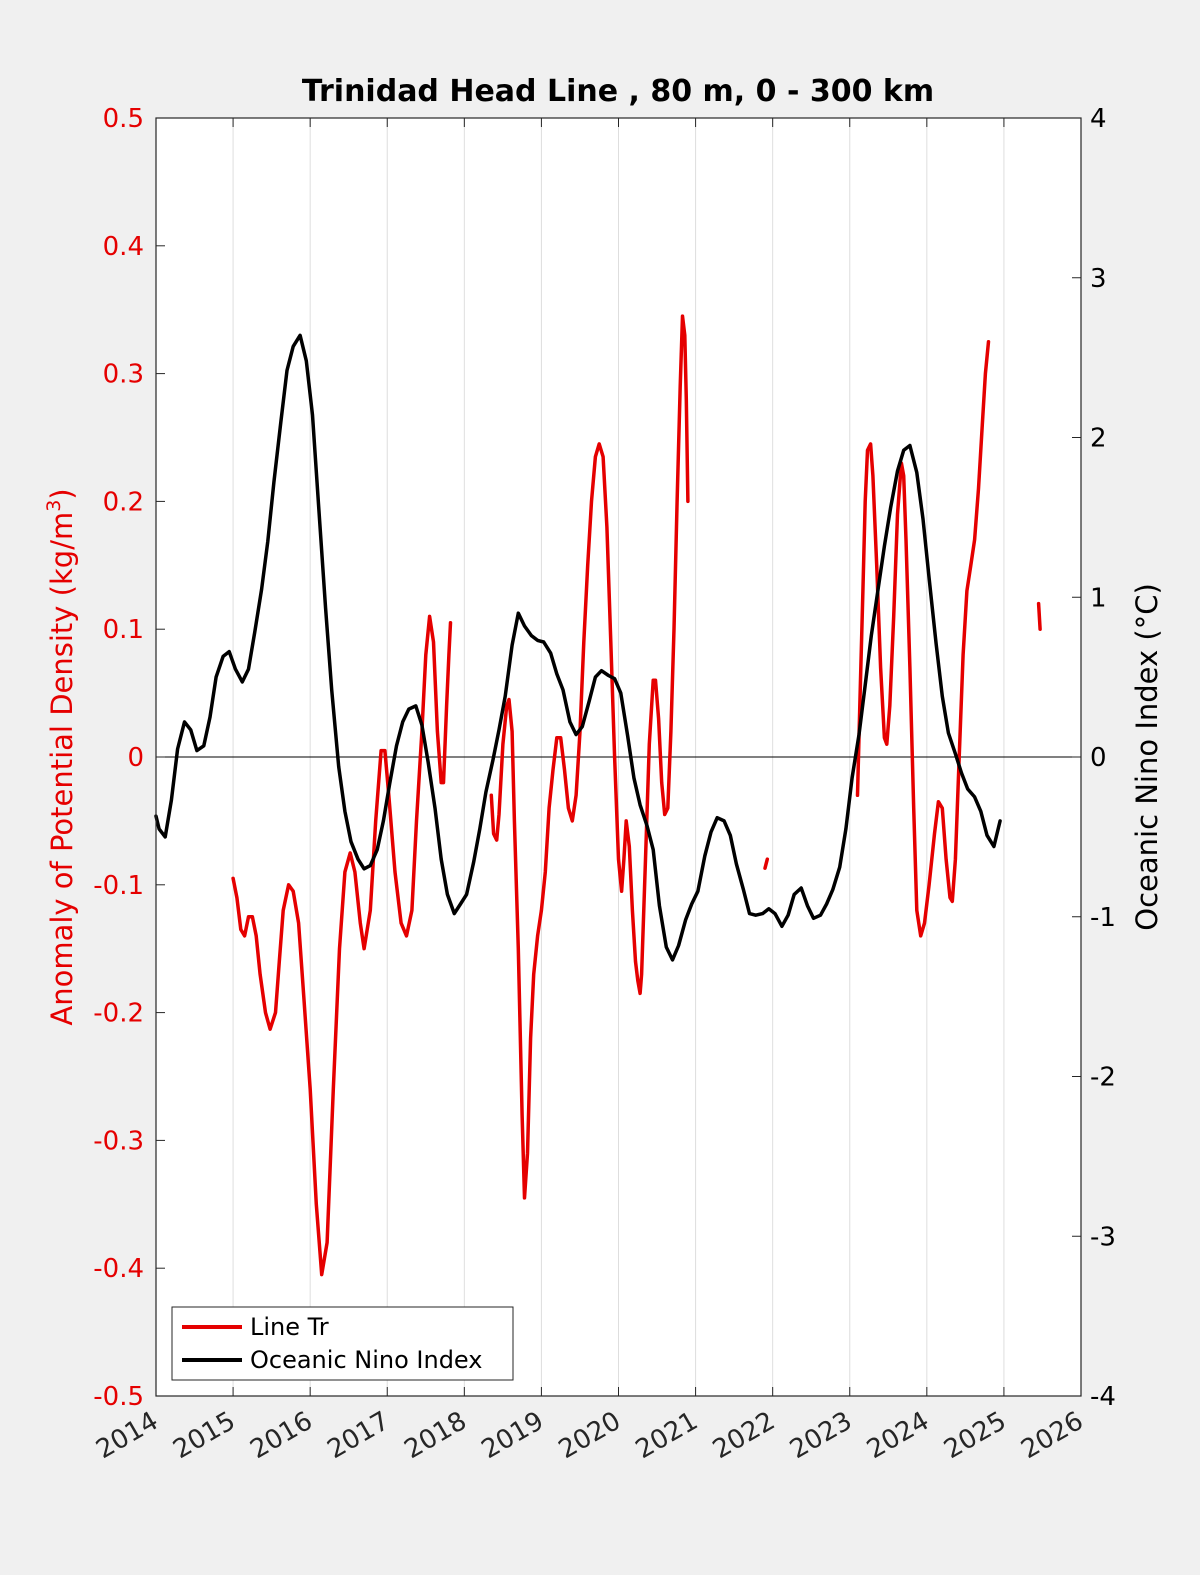 The image size is (1200, 1575). What do you see at coordinates (1103, 918) in the screenshot?
I see `y-right-tick-label--1: -1` at bounding box center [1103, 918].